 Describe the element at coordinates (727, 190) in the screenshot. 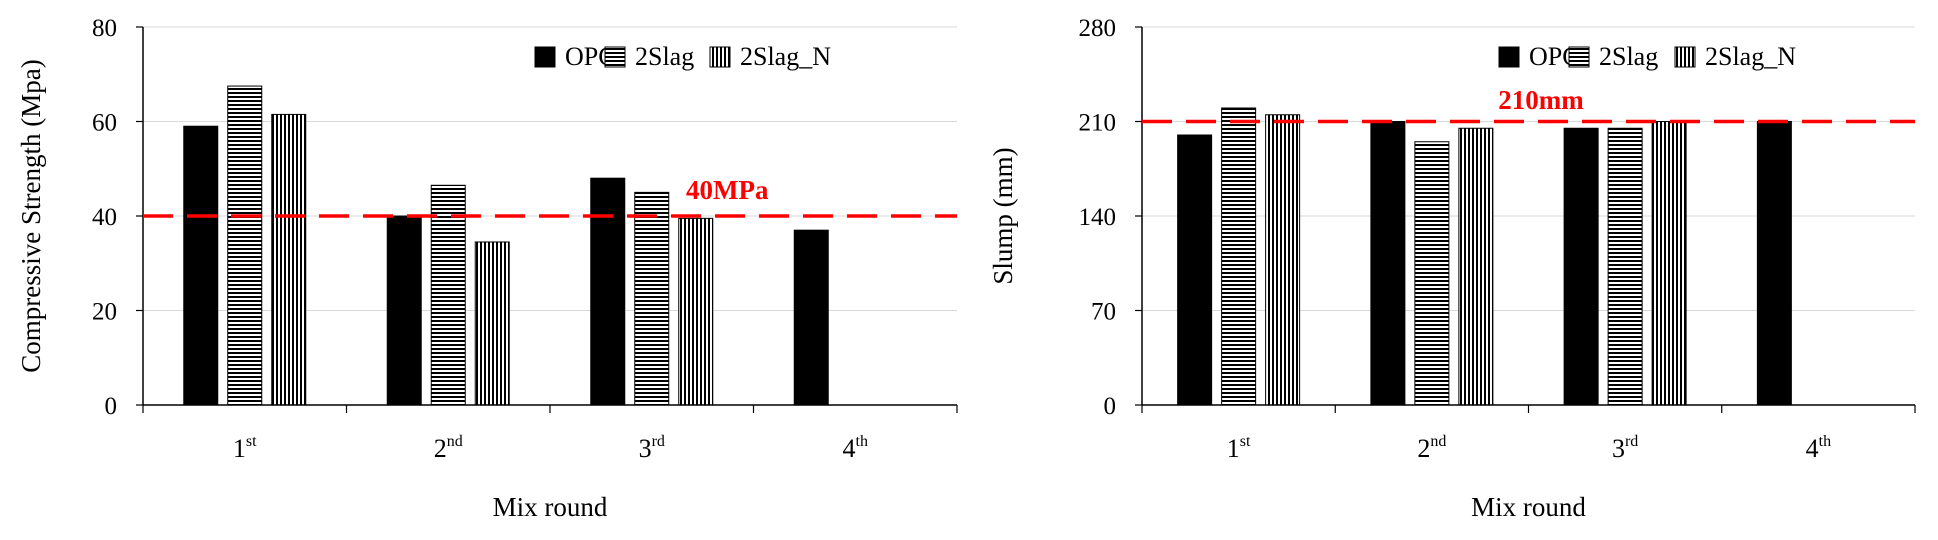

I see `reference-line-label: 40MPa` at that location.